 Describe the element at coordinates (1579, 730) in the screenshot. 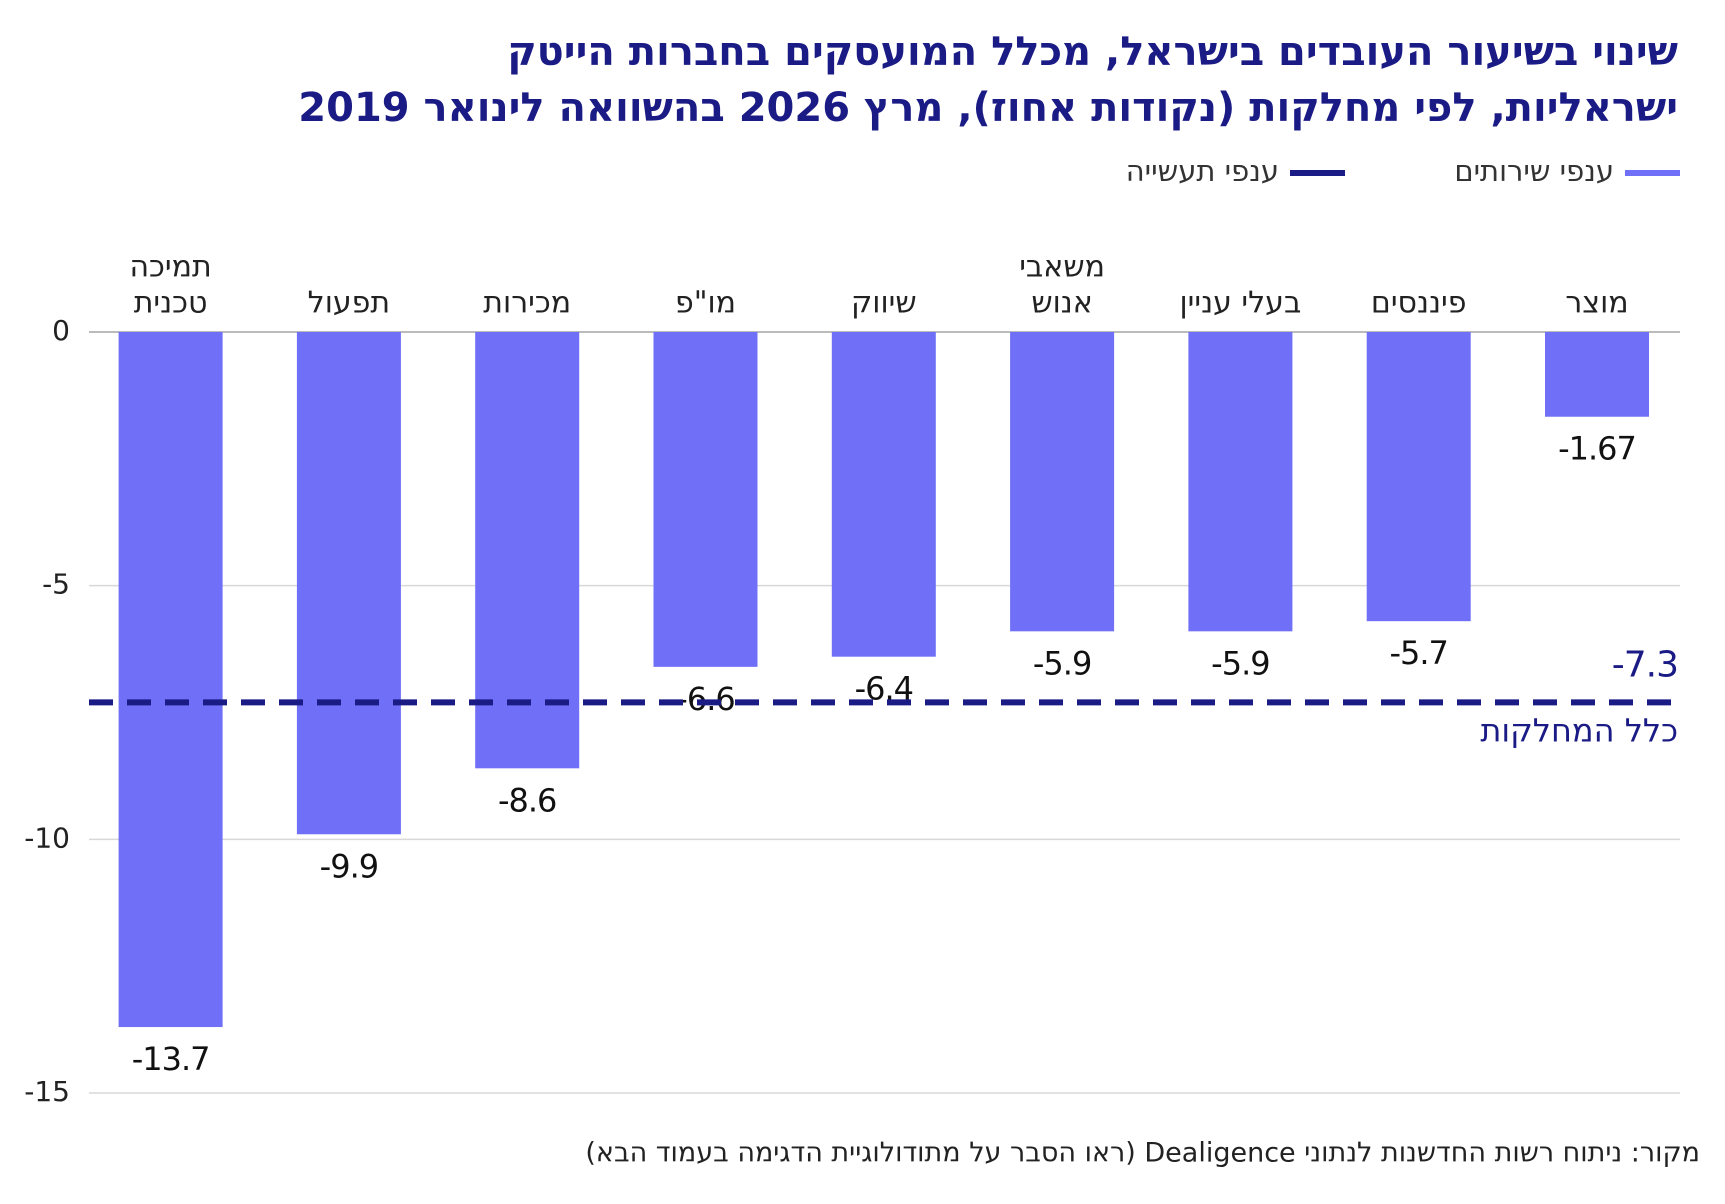

I see `reference-label: כלל המחלקות` at that location.